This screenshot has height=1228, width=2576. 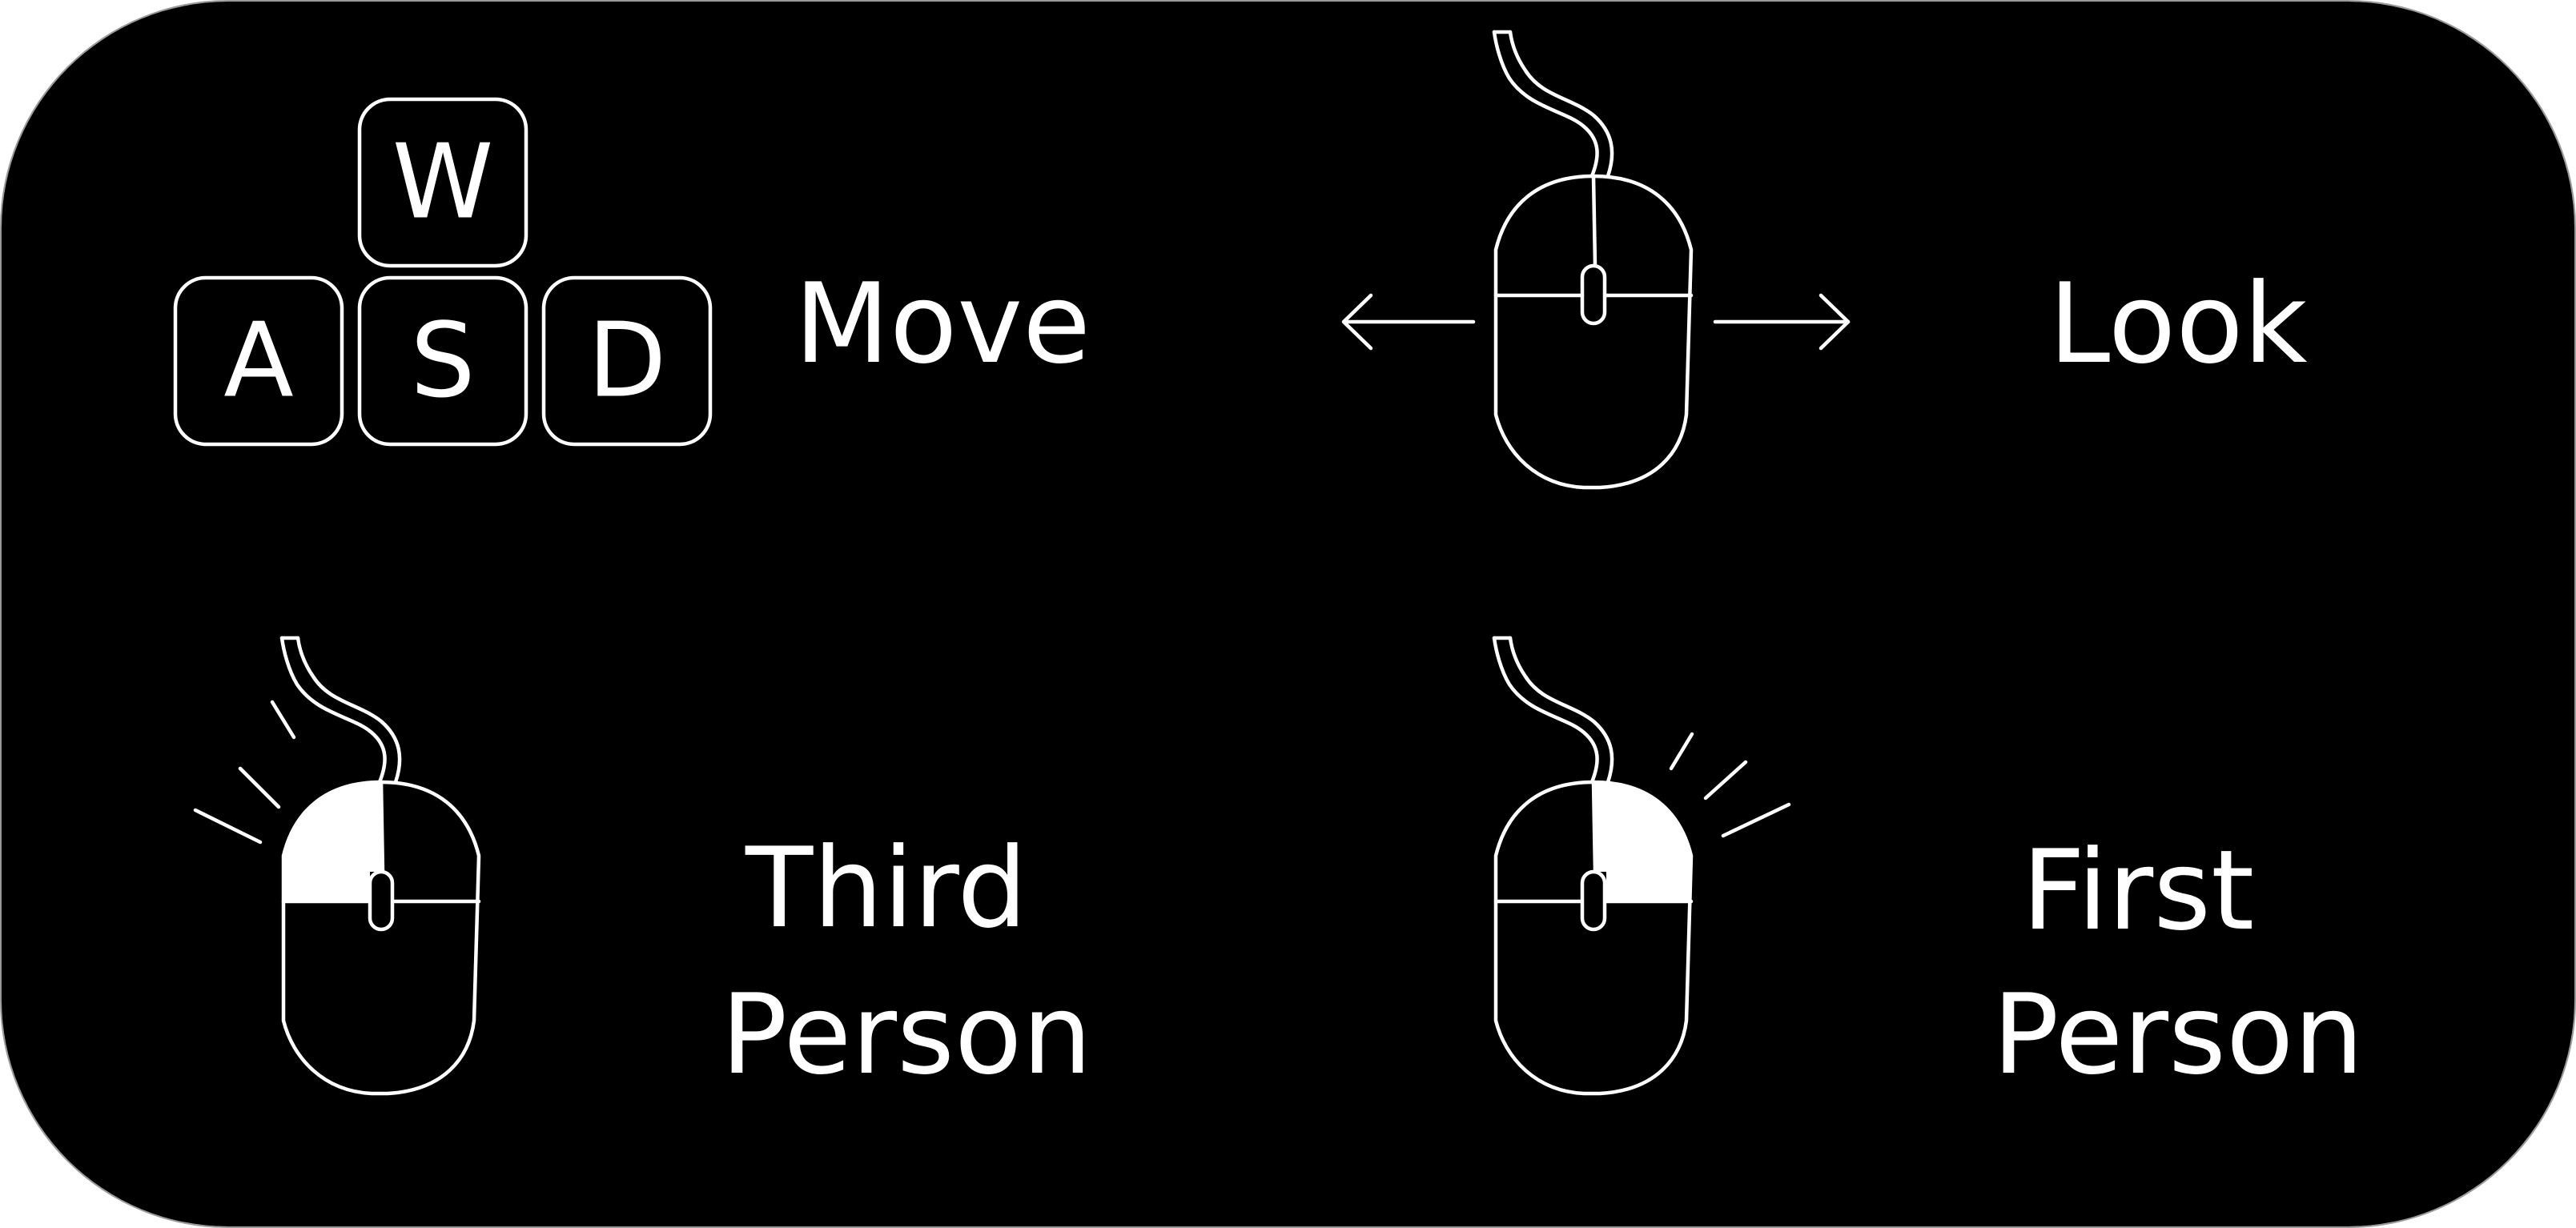 I want to click on first-person-label-line2: Person, so click(x=2178, y=1034).